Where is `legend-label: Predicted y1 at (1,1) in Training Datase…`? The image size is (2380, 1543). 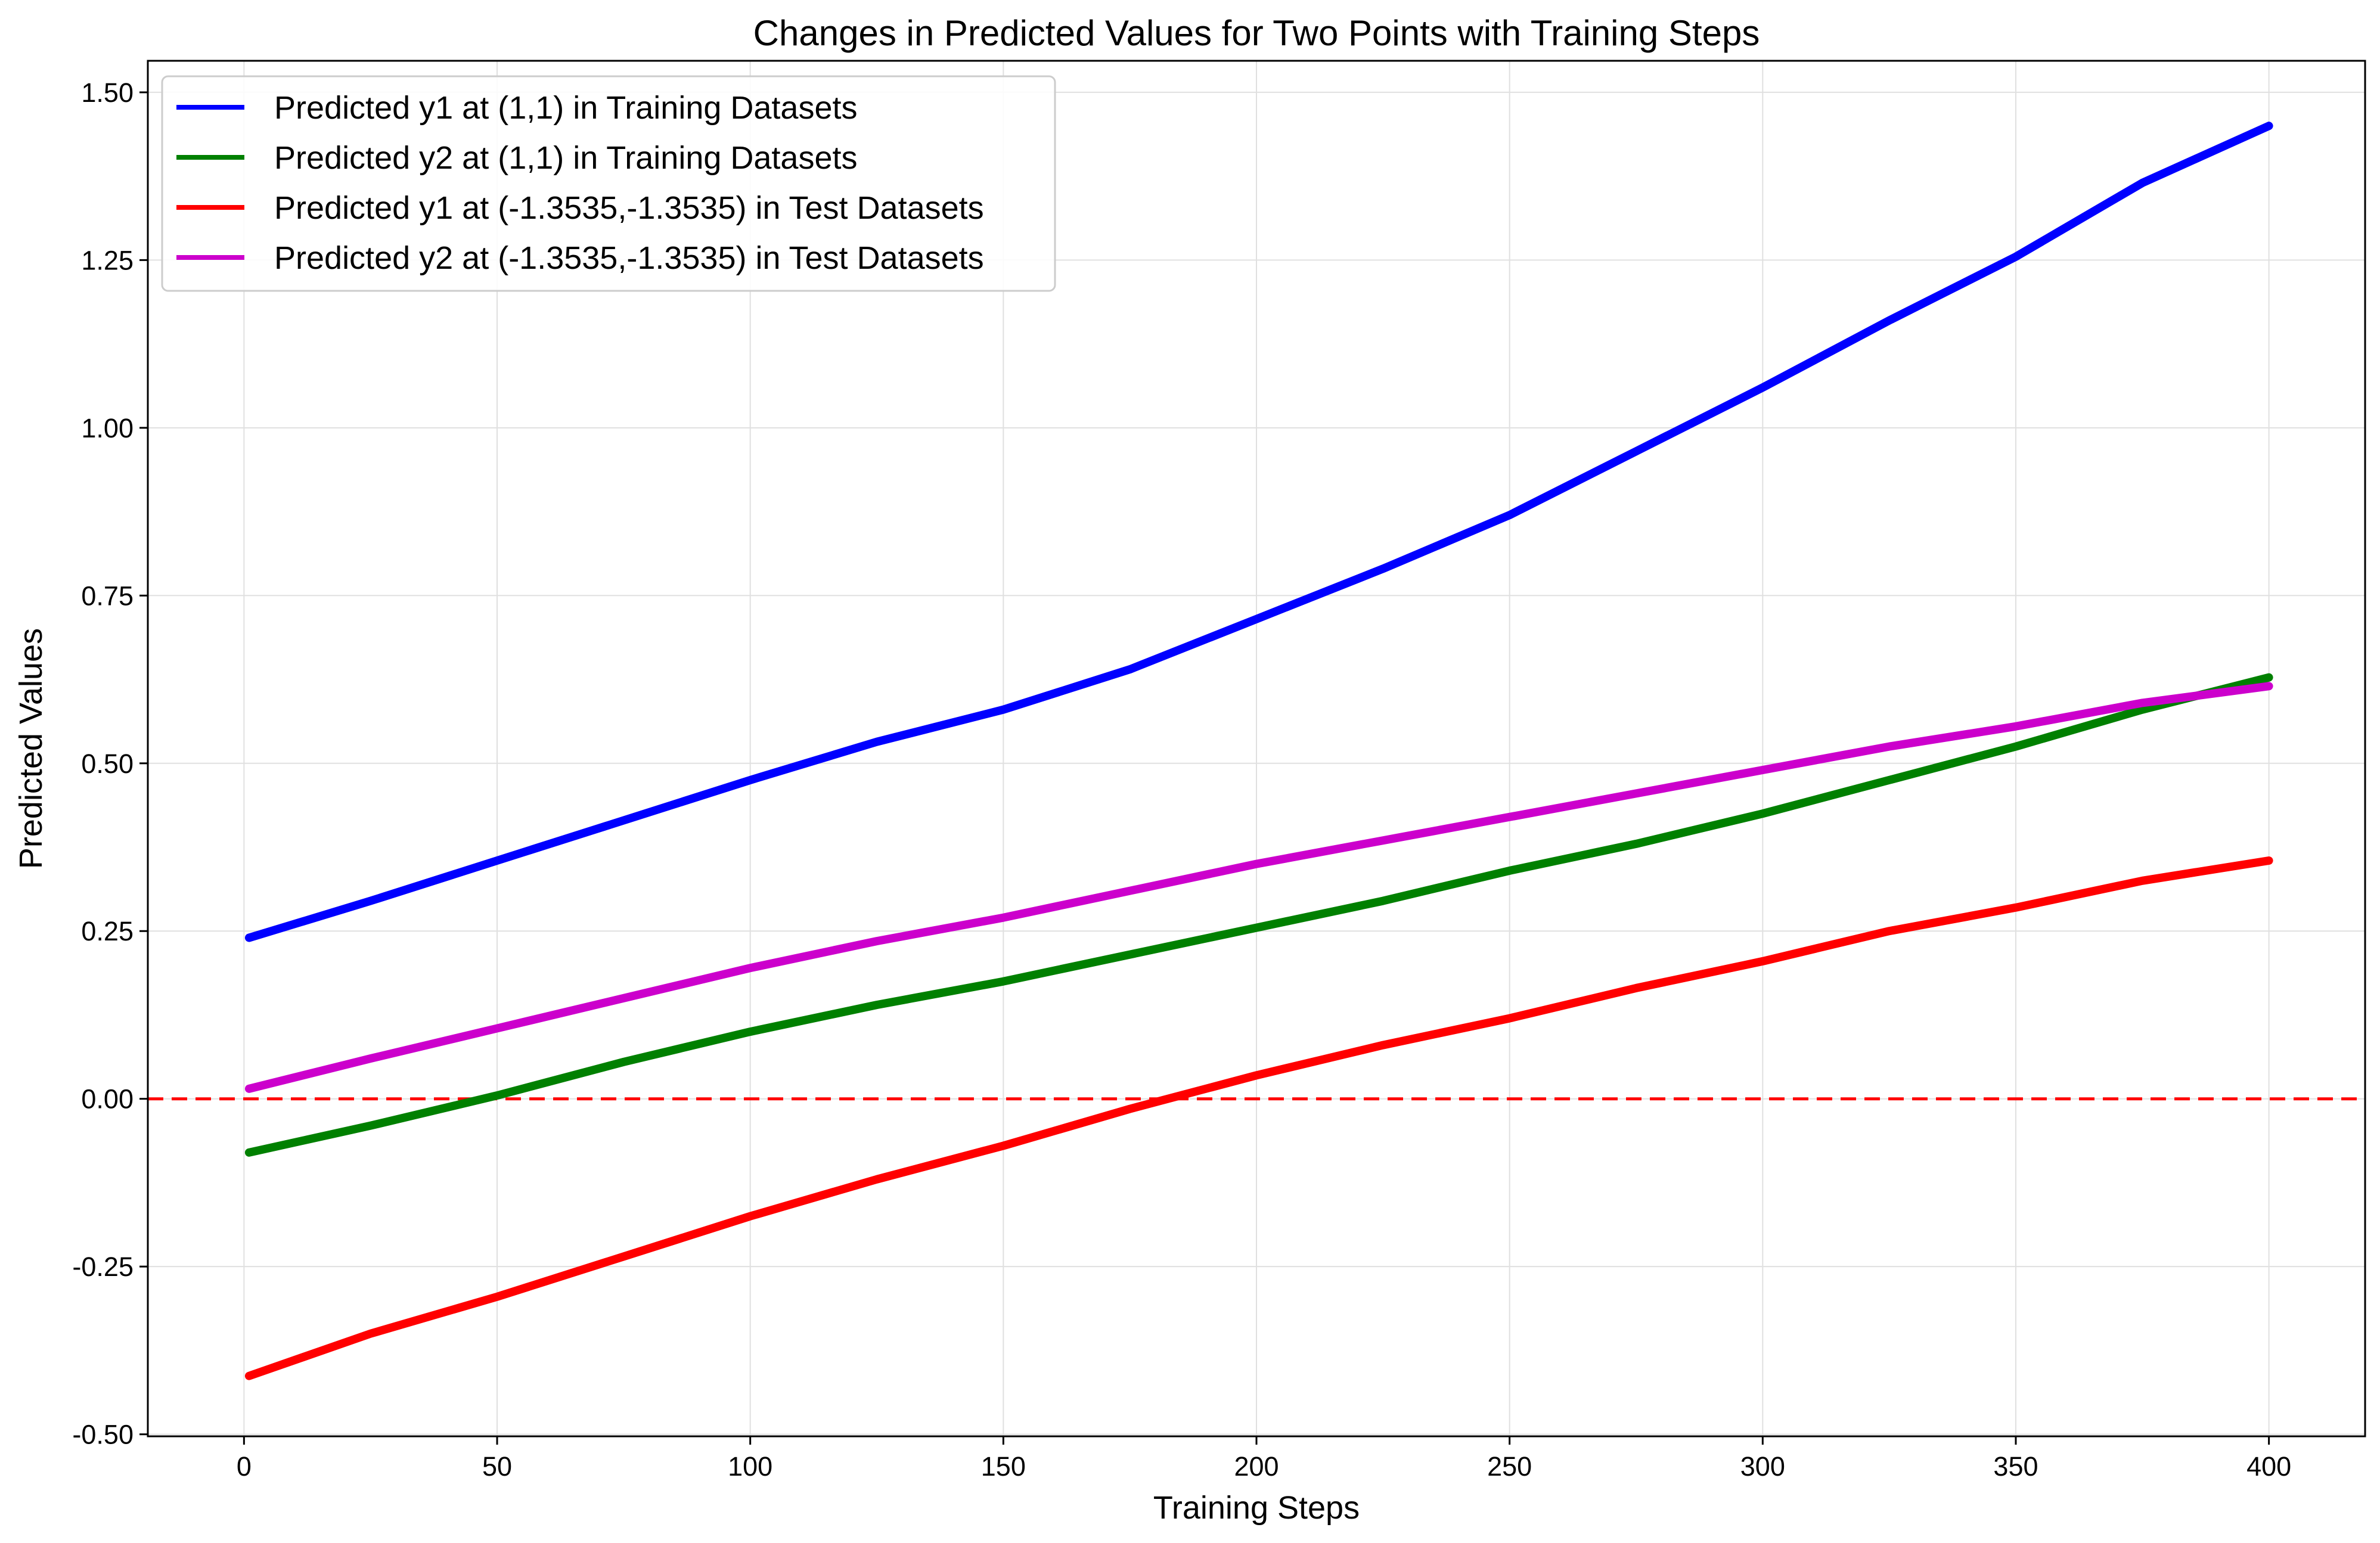 legend-label: Predicted y1 at (1,1) in Training Datase… is located at coordinates (566, 108).